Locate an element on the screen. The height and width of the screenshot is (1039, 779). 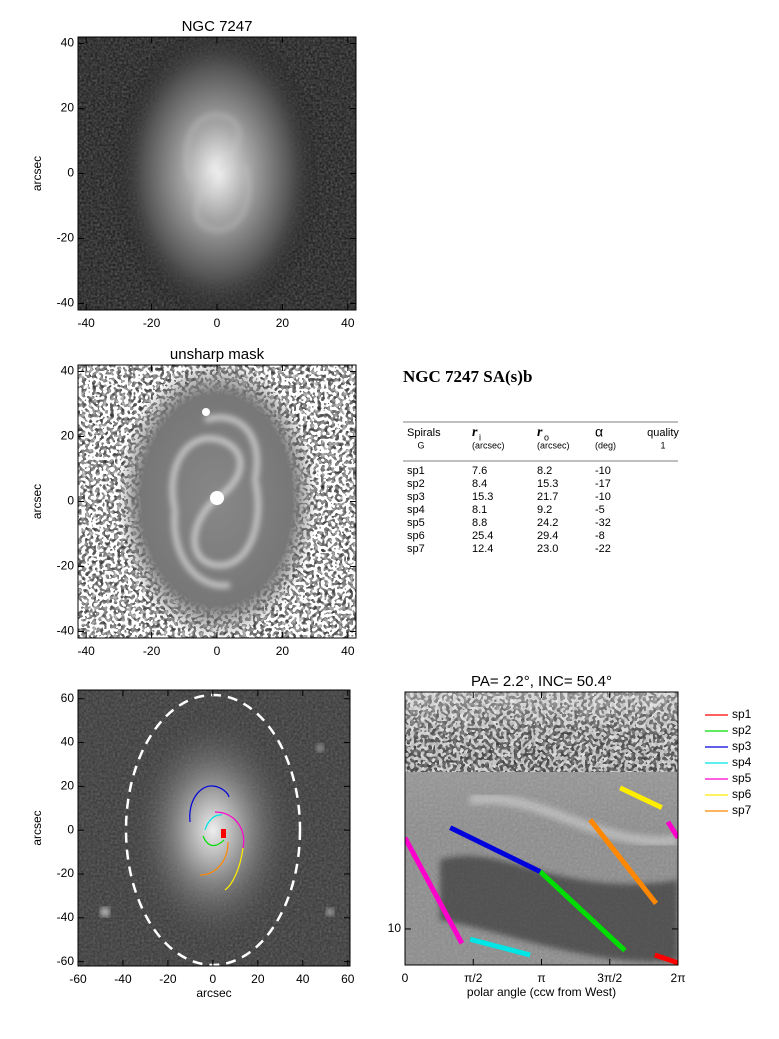
galaxy-image is located at coordinates (217, 173).